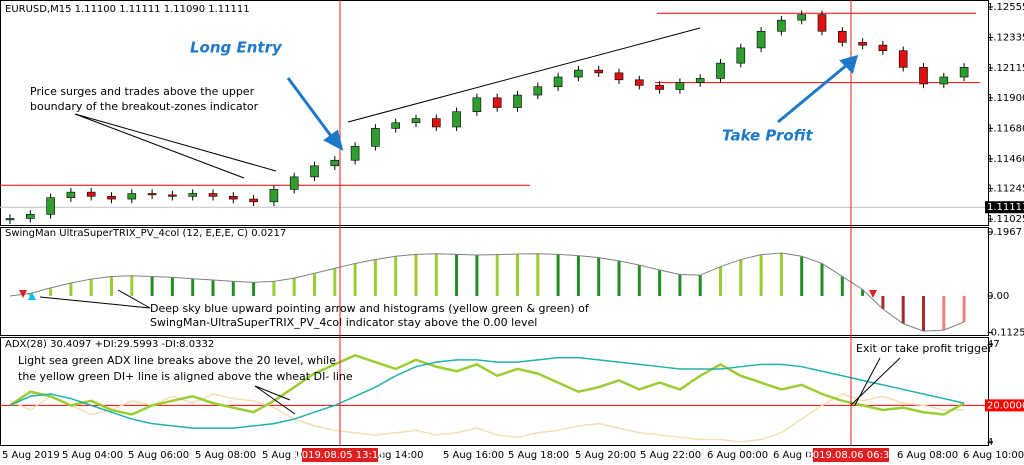  What do you see at coordinates (1005, 128) in the screenshot?
I see `y-tick-label: 1.11680` at bounding box center [1005, 128].